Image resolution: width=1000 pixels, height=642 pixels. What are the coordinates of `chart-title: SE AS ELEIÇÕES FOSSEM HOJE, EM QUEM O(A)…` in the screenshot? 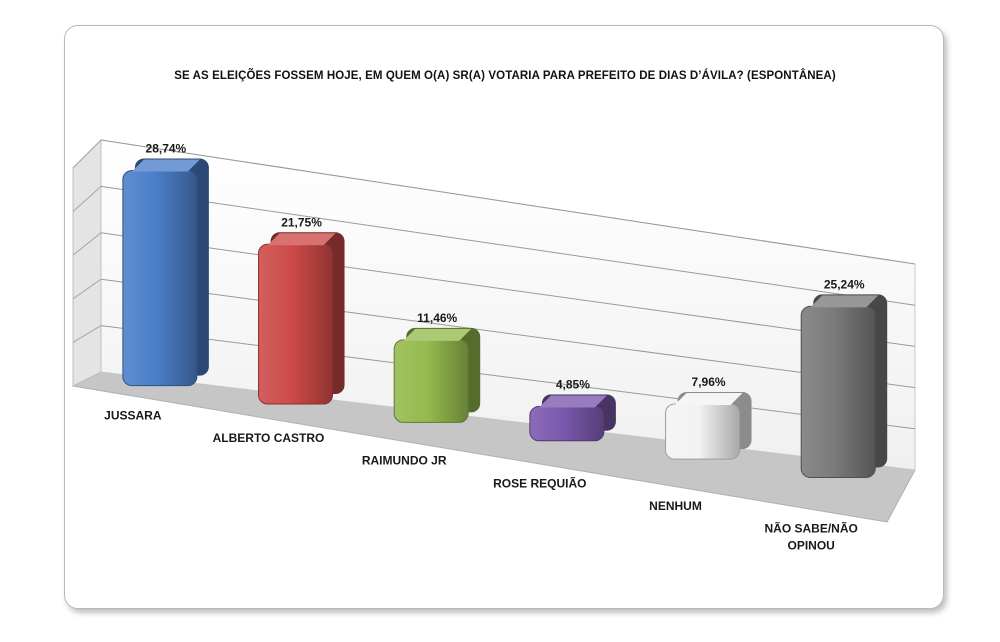 It's located at (505, 76).